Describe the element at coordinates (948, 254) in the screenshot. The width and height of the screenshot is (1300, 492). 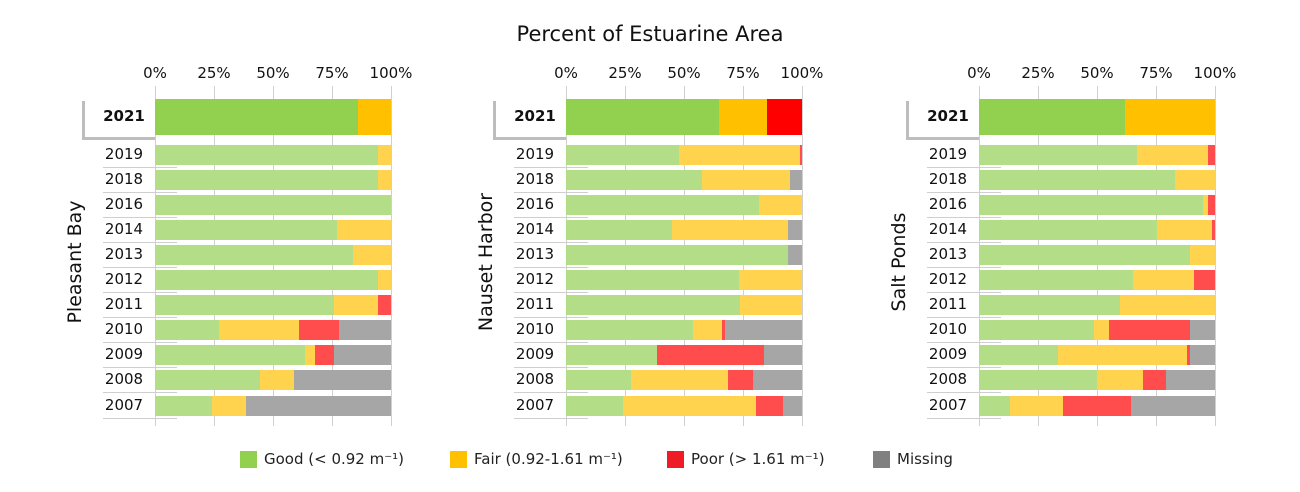
I see `year-label: 2013` at that location.